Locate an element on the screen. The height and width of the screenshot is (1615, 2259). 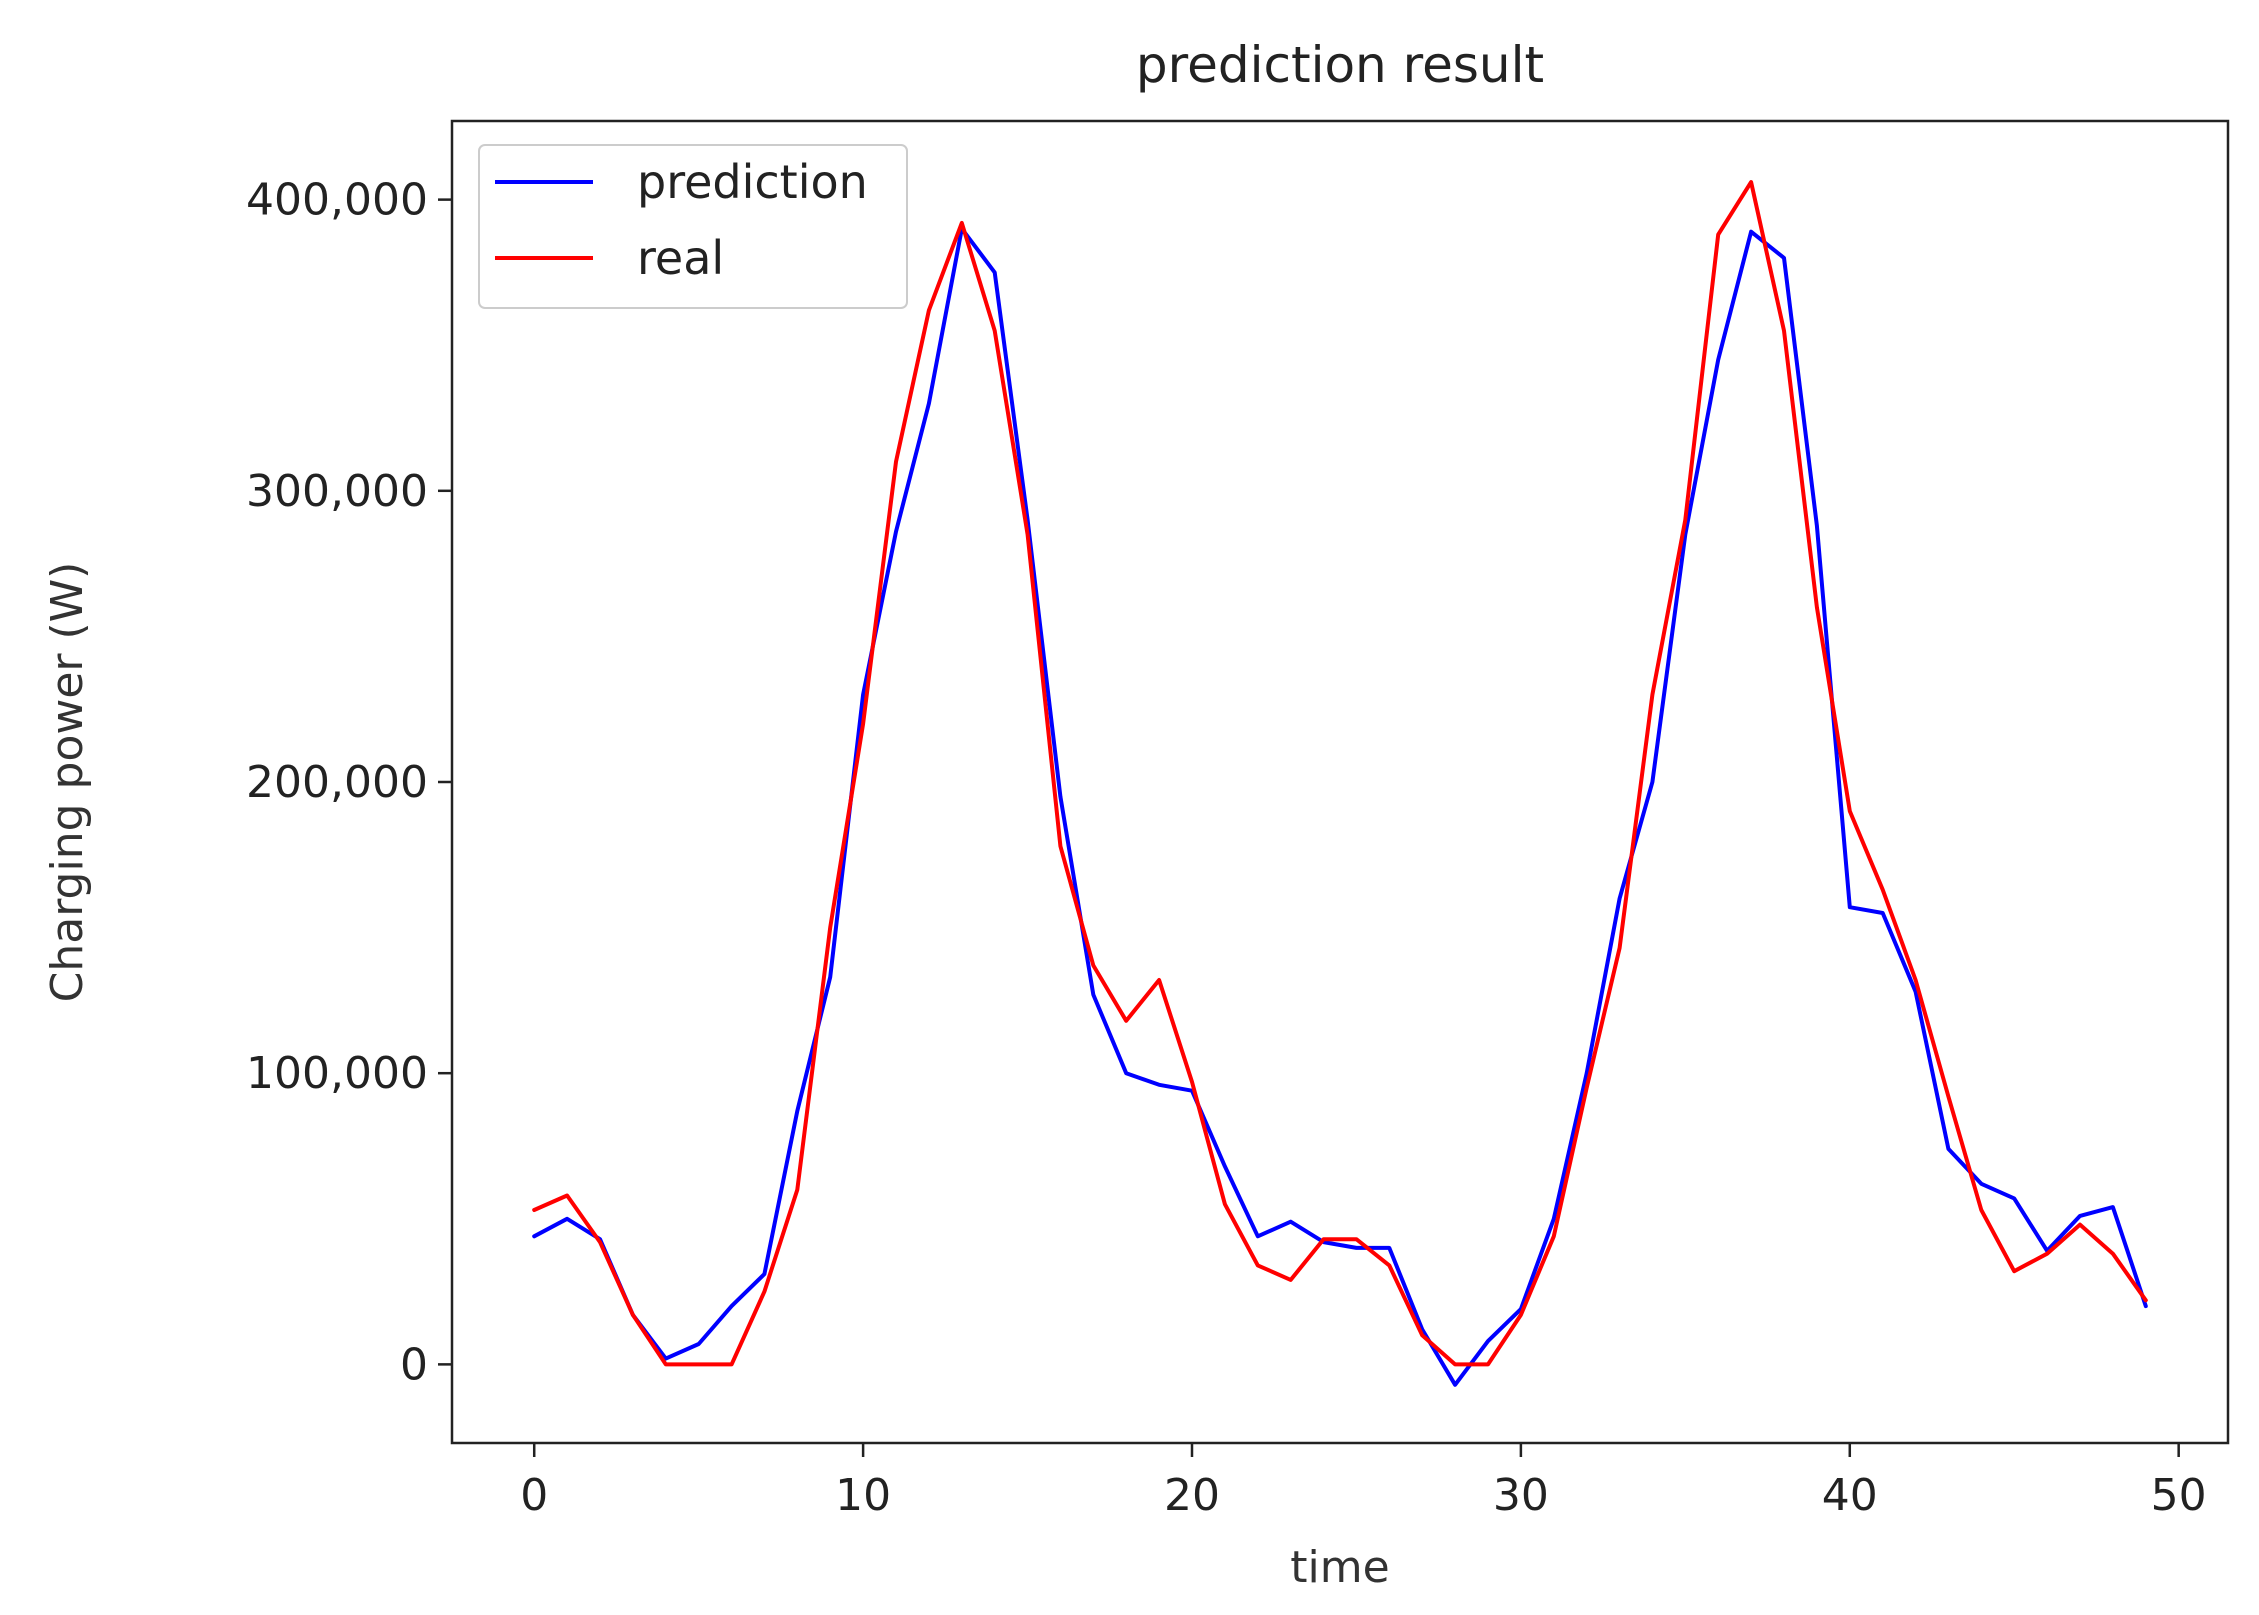
legend: prediction real is located at coordinates (693, 226).